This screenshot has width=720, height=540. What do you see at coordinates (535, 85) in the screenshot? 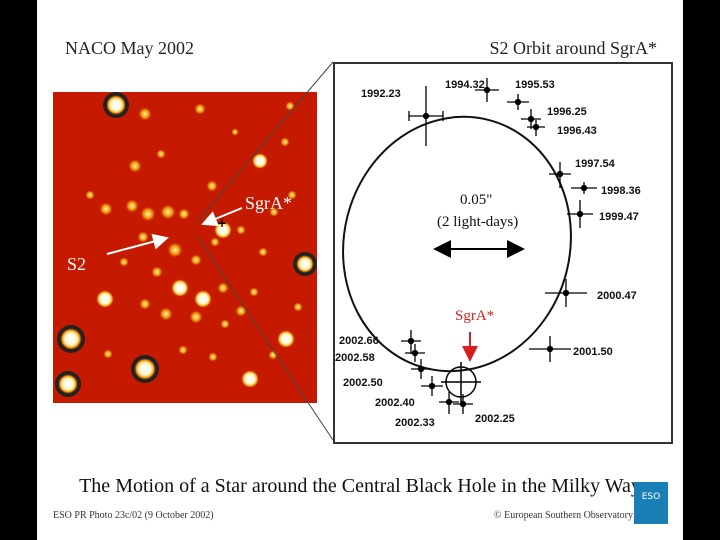
I see `epoch-1995-53: 1995.53` at bounding box center [535, 85].